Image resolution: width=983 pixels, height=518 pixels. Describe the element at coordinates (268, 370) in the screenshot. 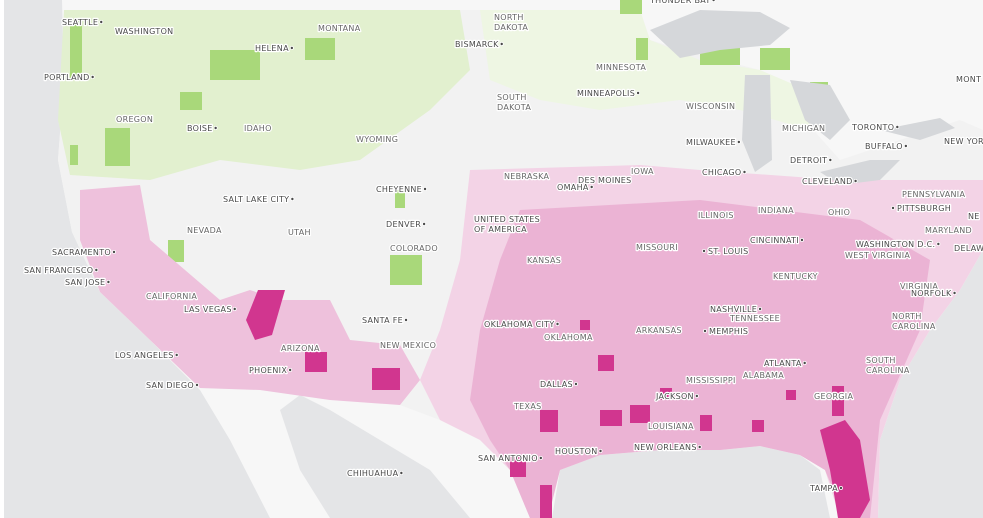

I see `map-label: PHOENIX` at that location.